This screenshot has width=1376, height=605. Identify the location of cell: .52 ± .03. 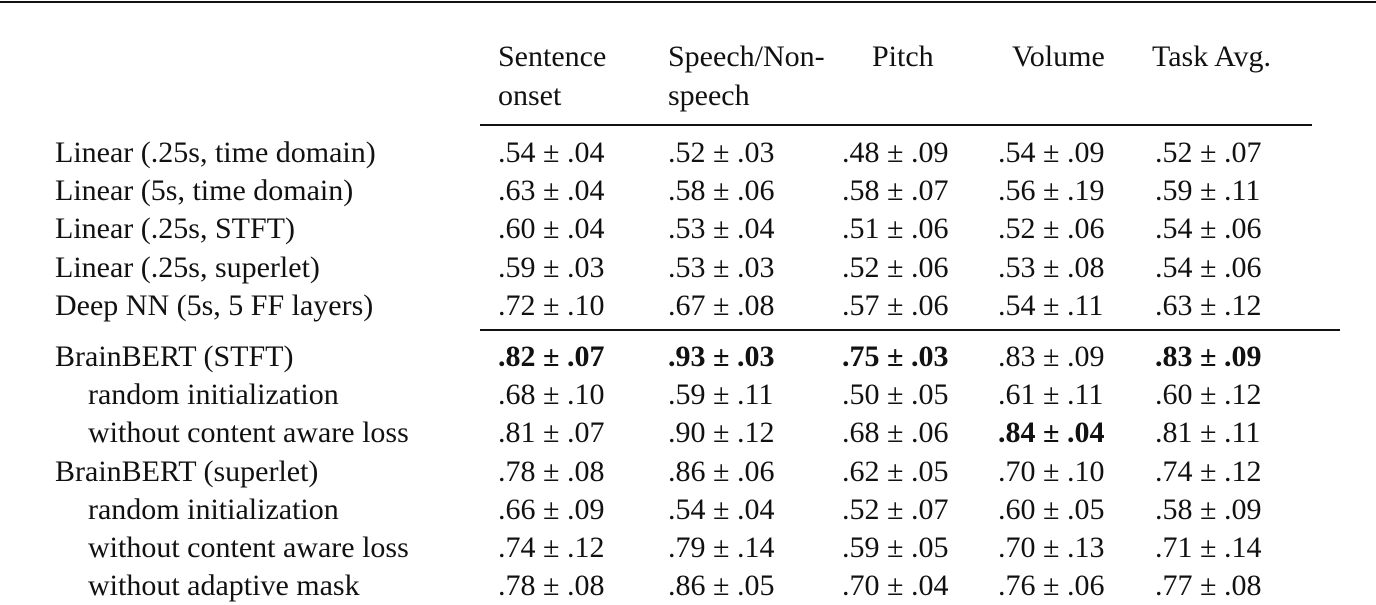
(721, 152).